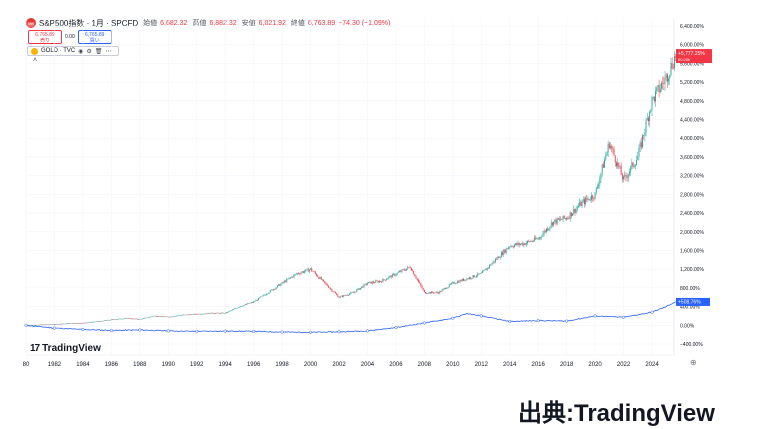 The image size is (764, 429). I want to click on compare-symbol-row: GOLD · TVC ◉ ⚙ 🗑 ⋯, so click(73, 51).